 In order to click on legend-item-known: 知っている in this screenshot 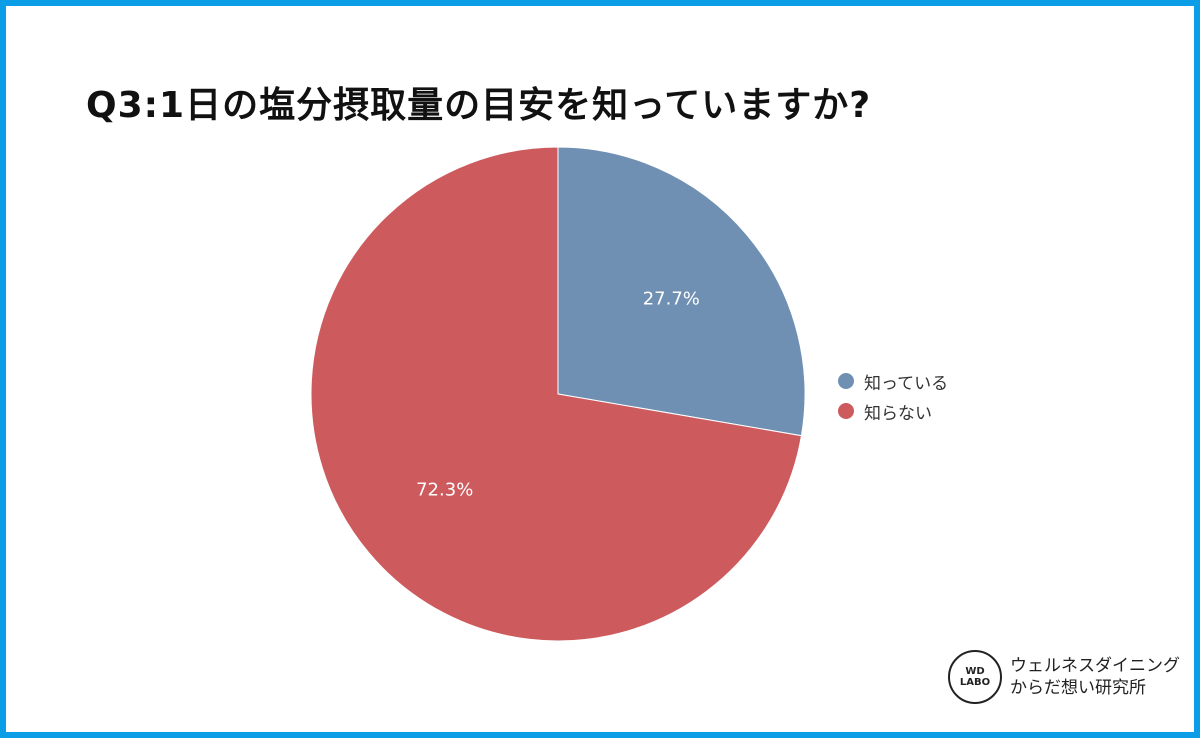, I will do `click(893, 381)`.